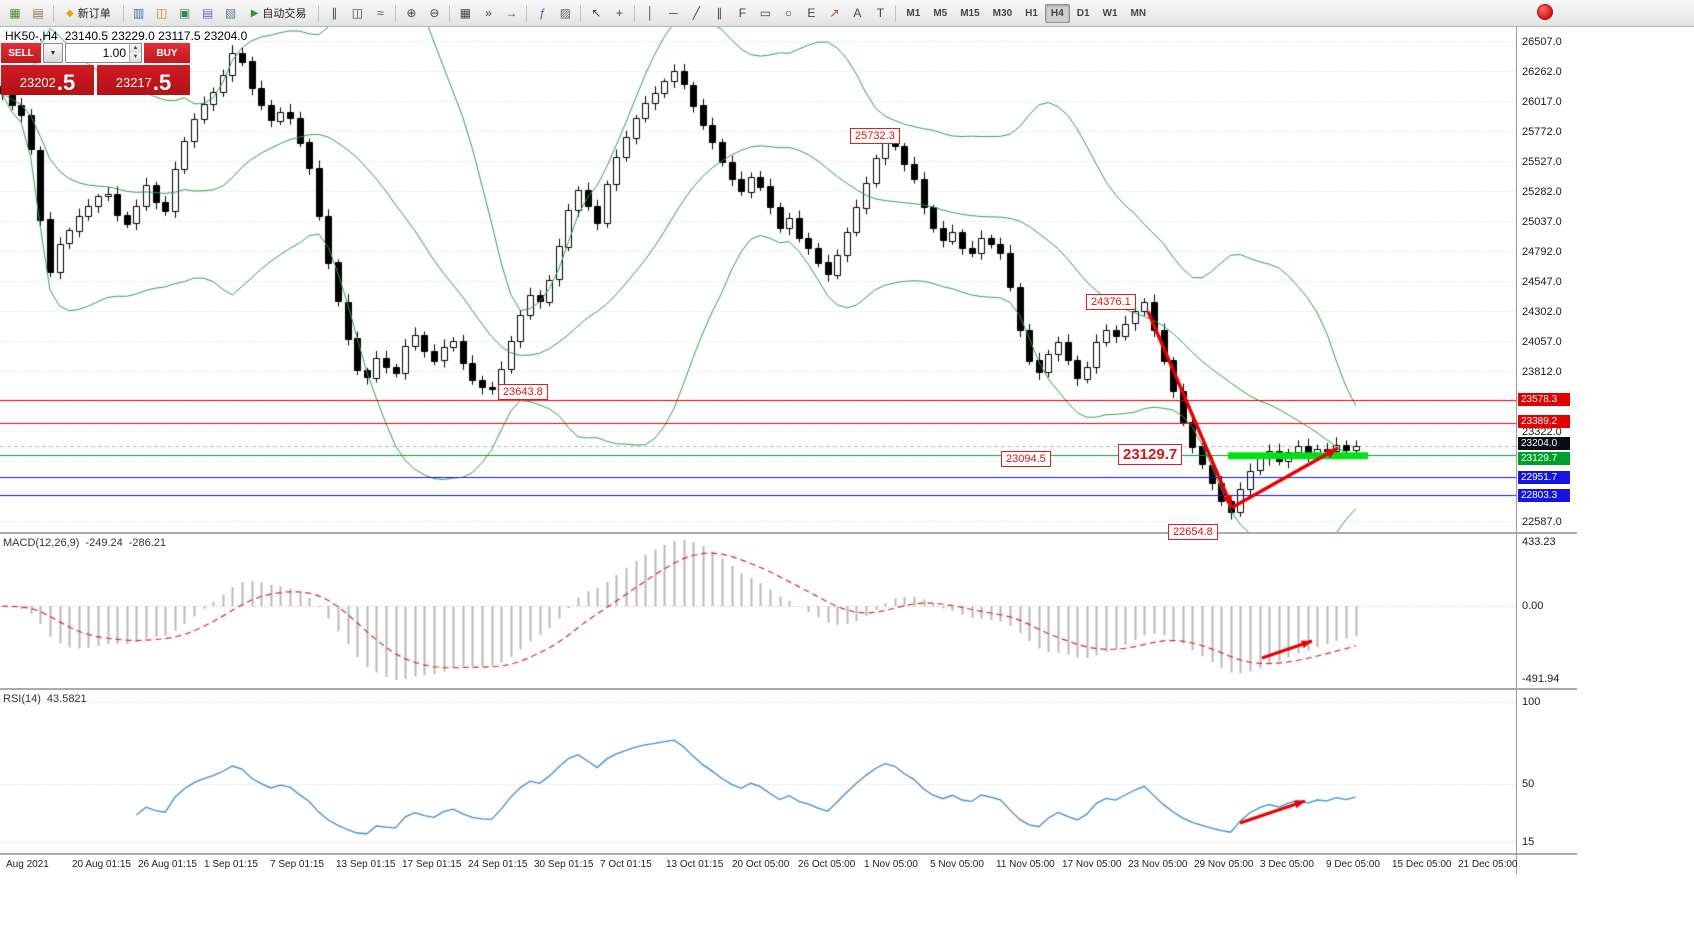 The height and width of the screenshot is (939, 1694). I want to click on autotrading-button: ▶ 自动交易, so click(279, 13).